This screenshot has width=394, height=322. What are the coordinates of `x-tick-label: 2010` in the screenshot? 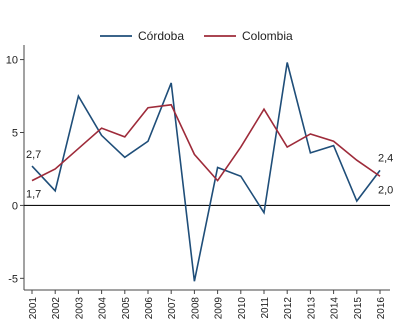 It's located at (242, 308).